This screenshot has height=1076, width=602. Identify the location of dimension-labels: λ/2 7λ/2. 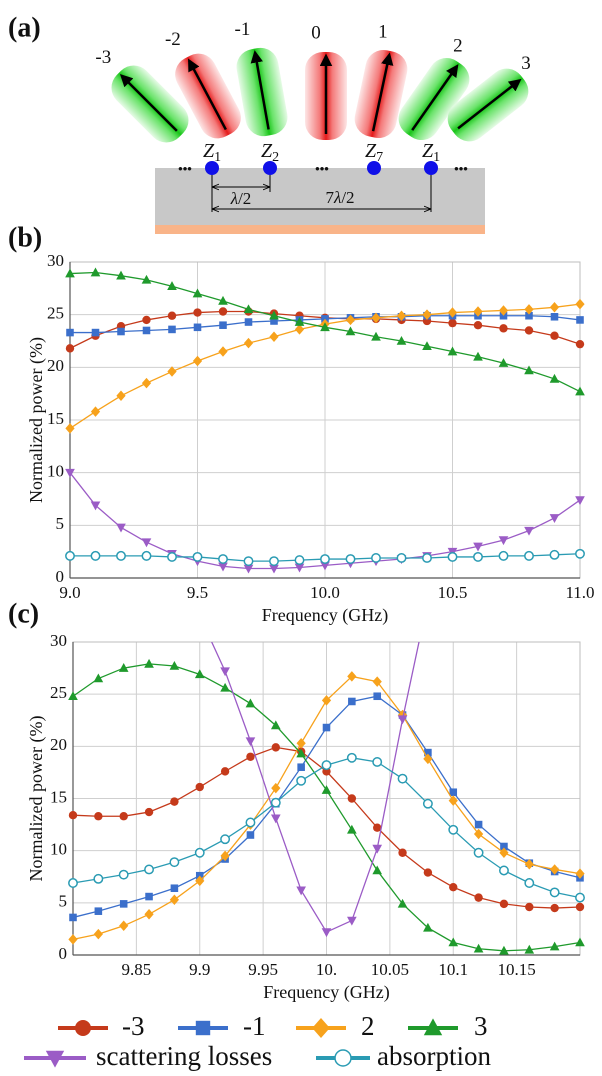
(292, 198).